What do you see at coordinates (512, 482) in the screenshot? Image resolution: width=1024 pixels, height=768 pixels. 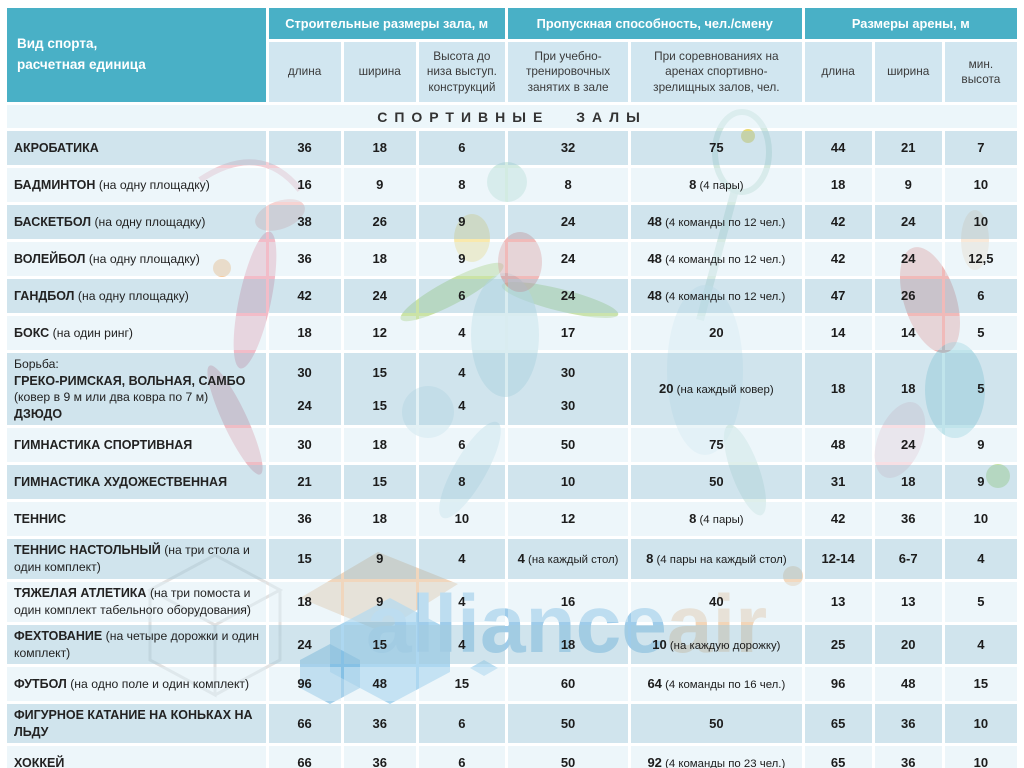 I see `table-row: ГИМНАСТИКА ХУДОЖЕСТВЕННАЯ 21 15 8 10 50 31 18 9` at bounding box center [512, 482].